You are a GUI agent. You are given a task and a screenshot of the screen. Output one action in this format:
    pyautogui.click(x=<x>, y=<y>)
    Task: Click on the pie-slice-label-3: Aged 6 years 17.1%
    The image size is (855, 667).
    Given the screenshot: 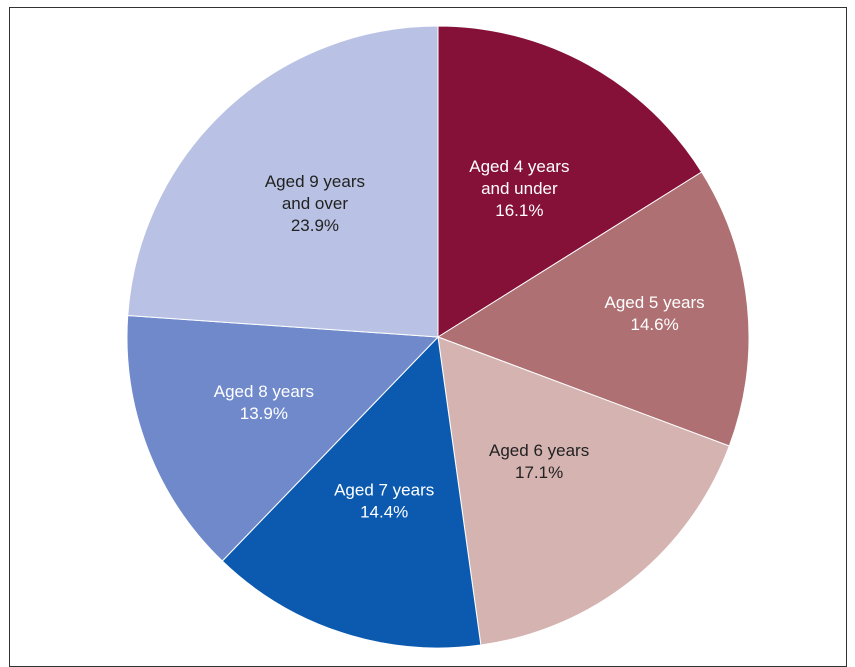 What is the action you would take?
    pyautogui.click(x=539, y=462)
    